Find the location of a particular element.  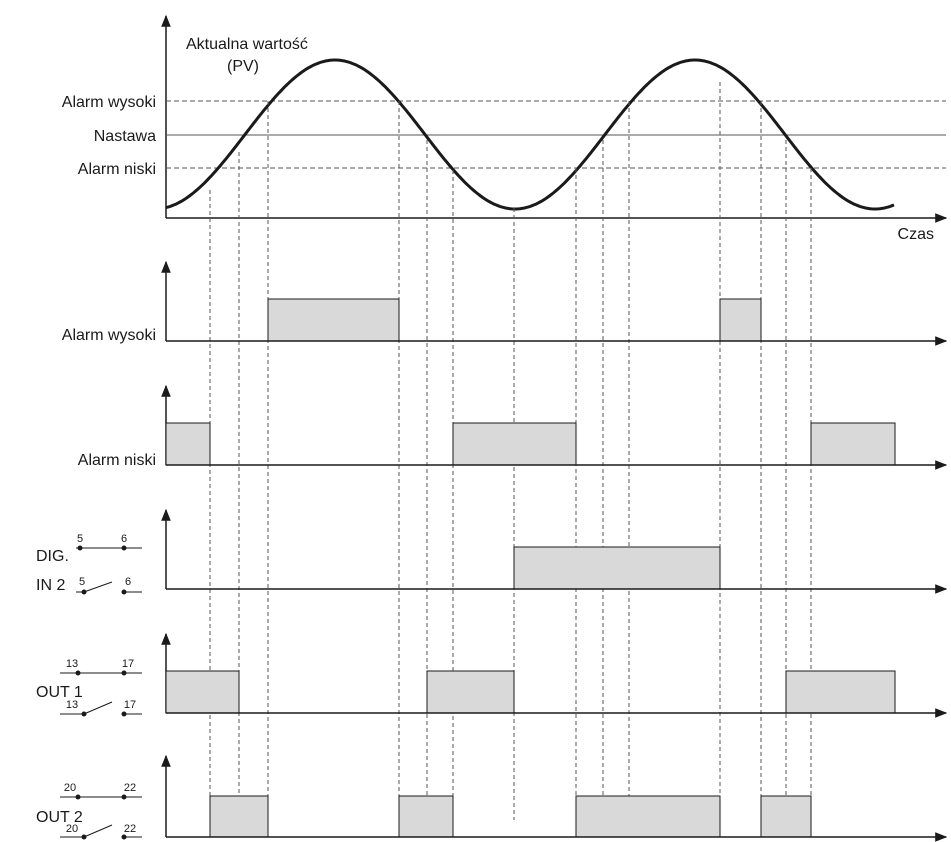

pv-curve is located at coordinates (530, 134).